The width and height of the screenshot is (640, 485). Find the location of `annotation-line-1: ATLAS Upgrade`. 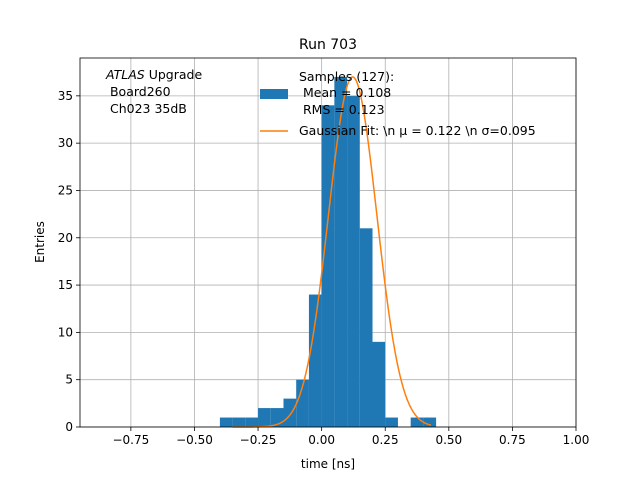

annotation-line-1: ATLAS Upgrade is located at coordinates (153, 74).